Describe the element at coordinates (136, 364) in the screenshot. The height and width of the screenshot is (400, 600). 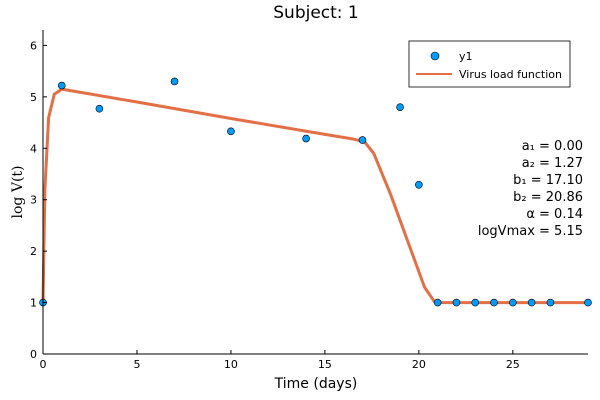
I see `x-tick-label: 5` at that location.